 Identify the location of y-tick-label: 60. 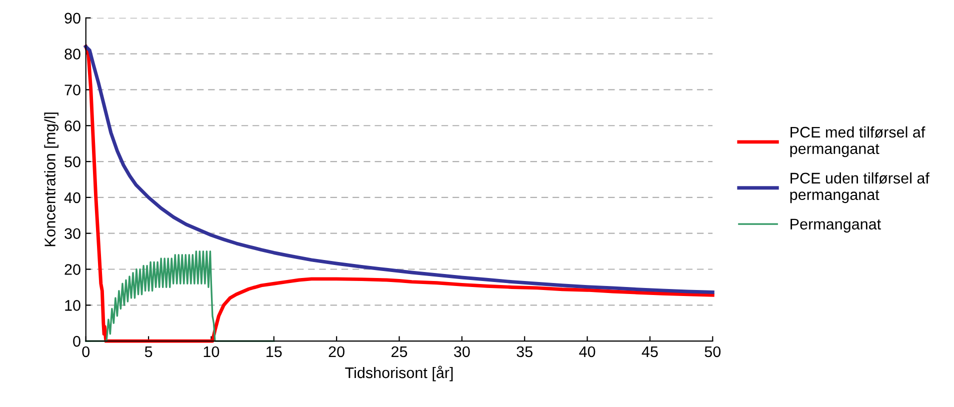
(72, 126).